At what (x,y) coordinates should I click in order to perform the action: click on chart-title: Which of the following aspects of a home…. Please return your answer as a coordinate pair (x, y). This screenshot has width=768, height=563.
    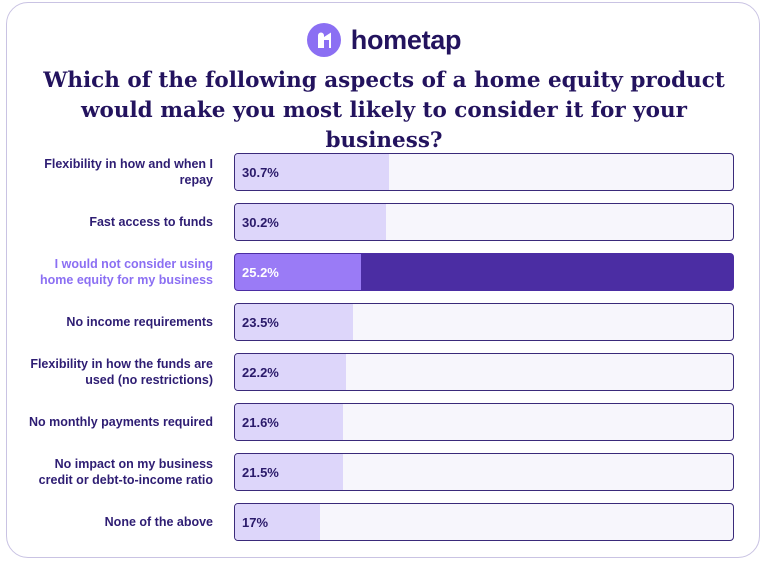
    Looking at the image, I should click on (384, 110).